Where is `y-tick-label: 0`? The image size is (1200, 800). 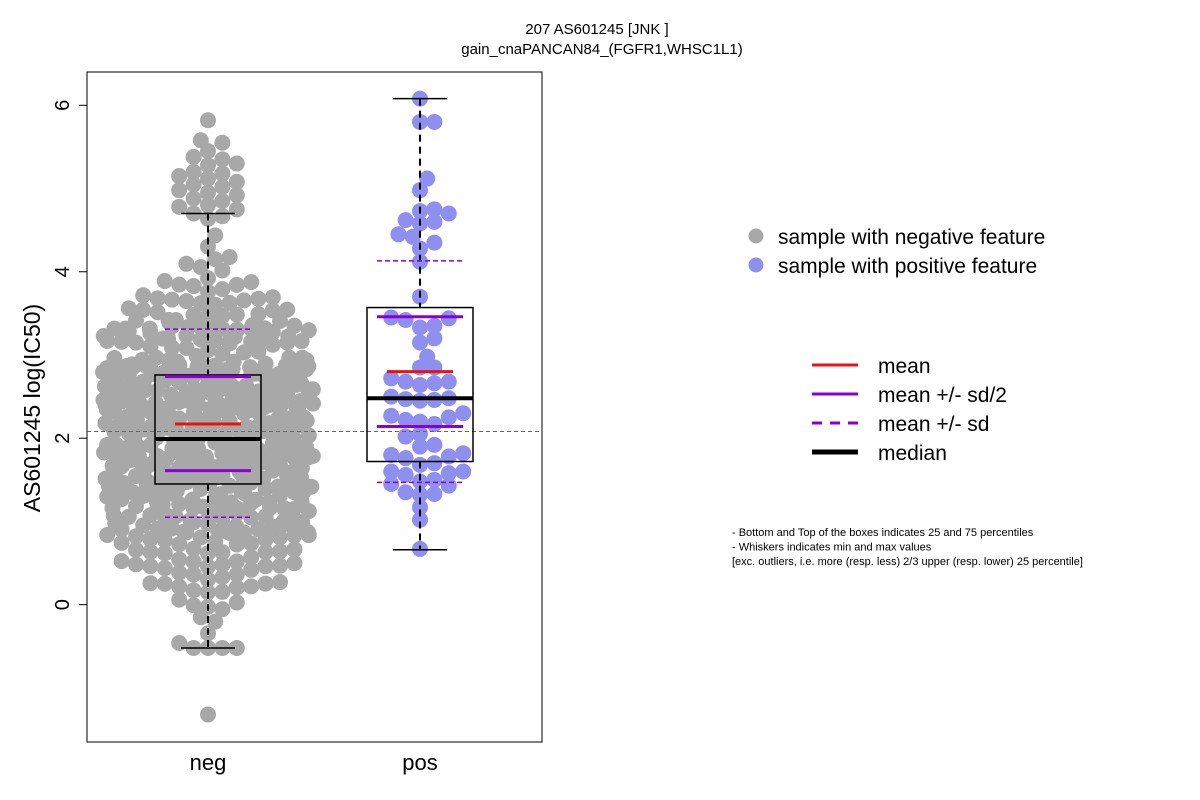
y-tick-label: 0 is located at coordinates (63, 604).